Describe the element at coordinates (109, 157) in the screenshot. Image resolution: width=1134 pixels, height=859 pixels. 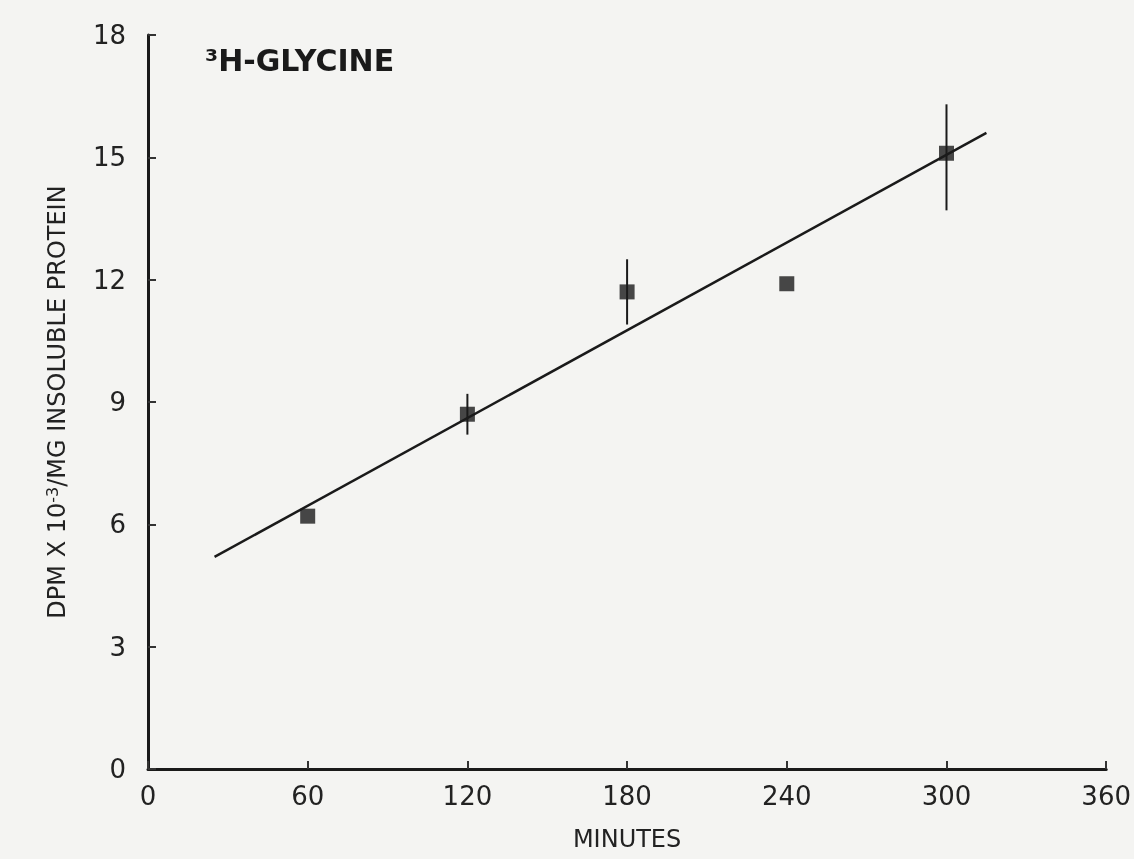
I see `y-tick-label: 15` at that location.